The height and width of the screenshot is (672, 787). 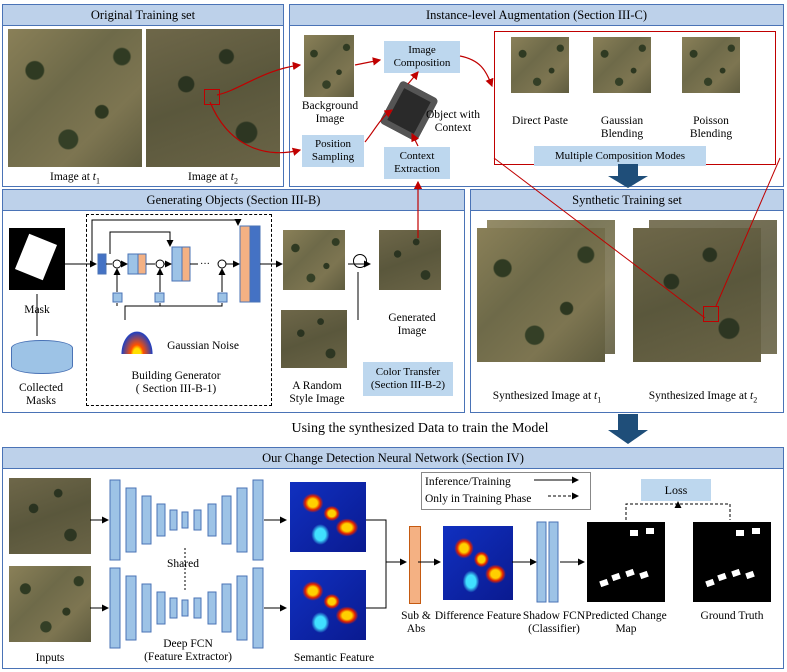 I want to click on direct-paste-image, so click(x=540, y=65).